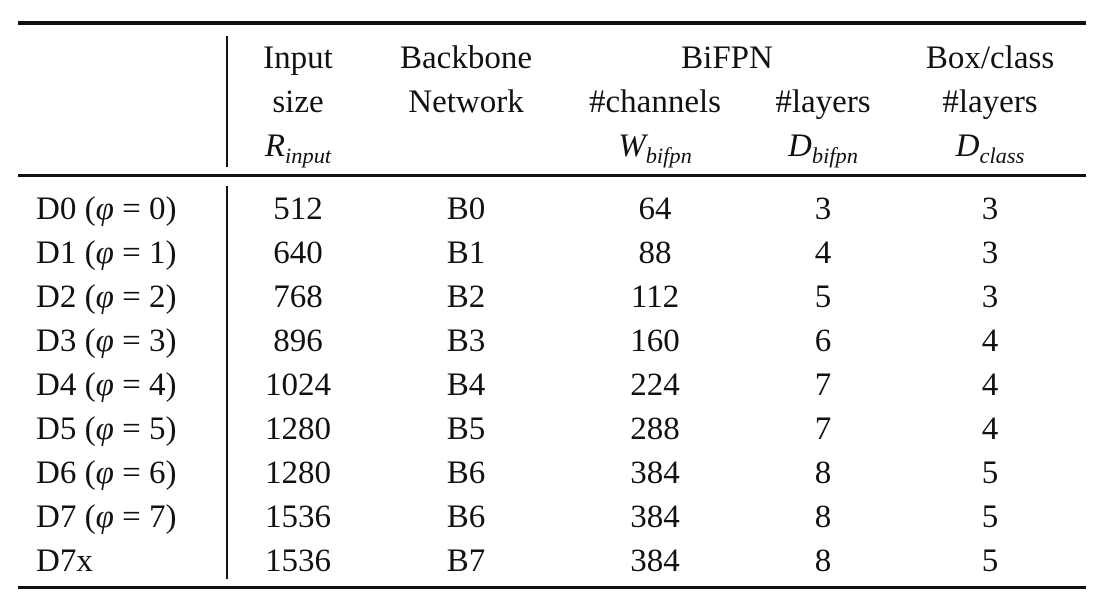  I want to click on input-size: 768, so click(298, 297).